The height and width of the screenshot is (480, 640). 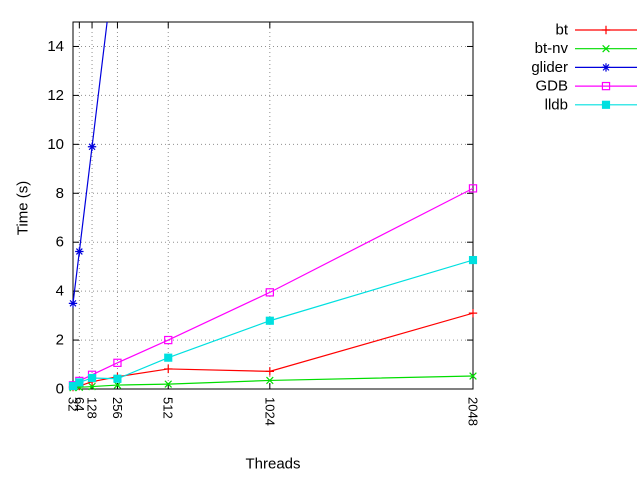 What do you see at coordinates (55, 144) in the screenshot?
I see `y-tick-label: 10` at bounding box center [55, 144].